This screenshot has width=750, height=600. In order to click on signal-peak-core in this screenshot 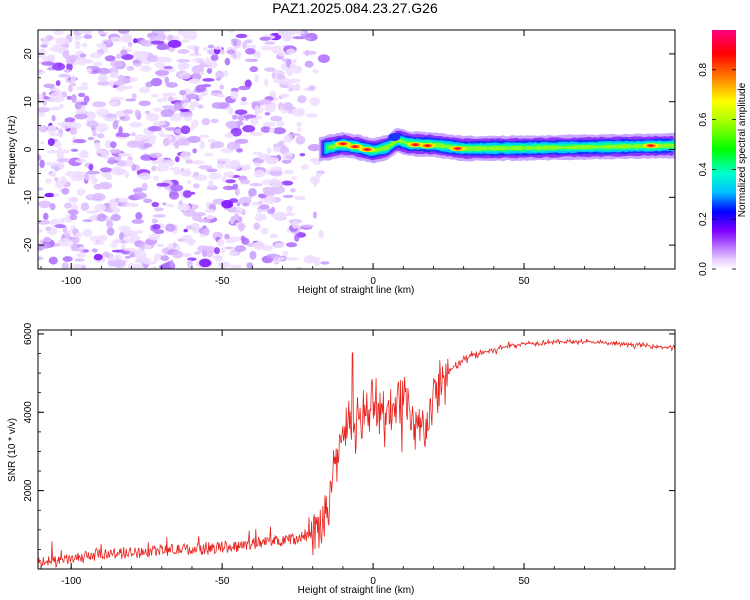, I will do `click(651, 145)`.